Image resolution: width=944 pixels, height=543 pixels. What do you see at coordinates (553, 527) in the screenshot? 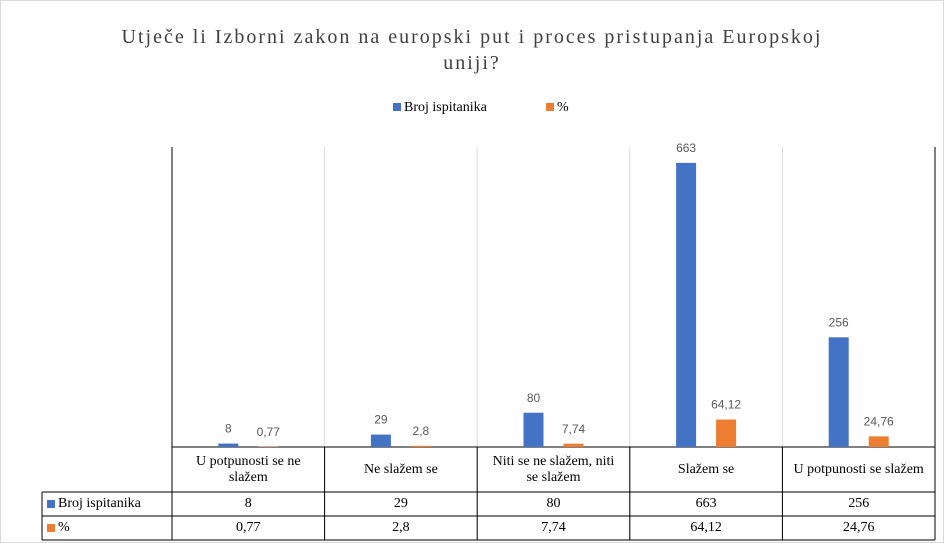
I see `table-cell: 7,74` at bounding box center [553, 527].